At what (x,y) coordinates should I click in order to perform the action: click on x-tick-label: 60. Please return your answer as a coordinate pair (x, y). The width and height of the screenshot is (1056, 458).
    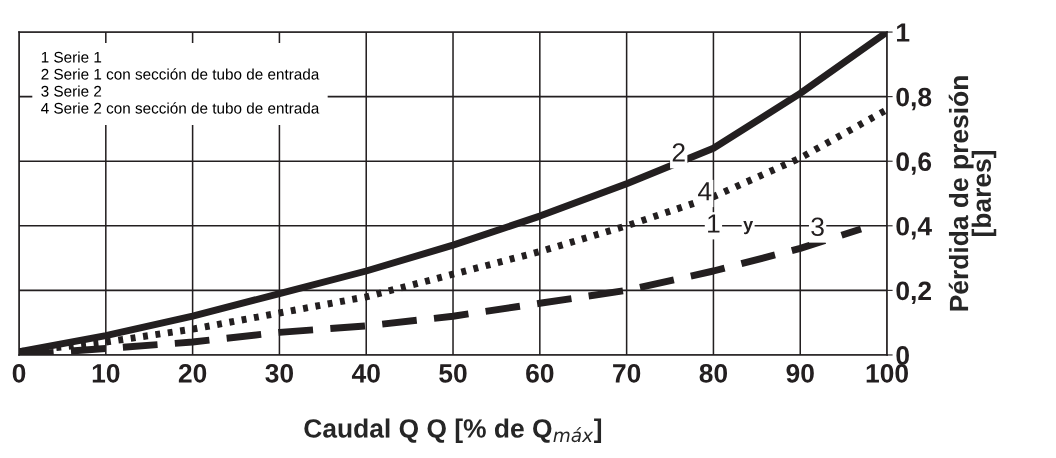
    Looking at the image, I should click on (540, 373).